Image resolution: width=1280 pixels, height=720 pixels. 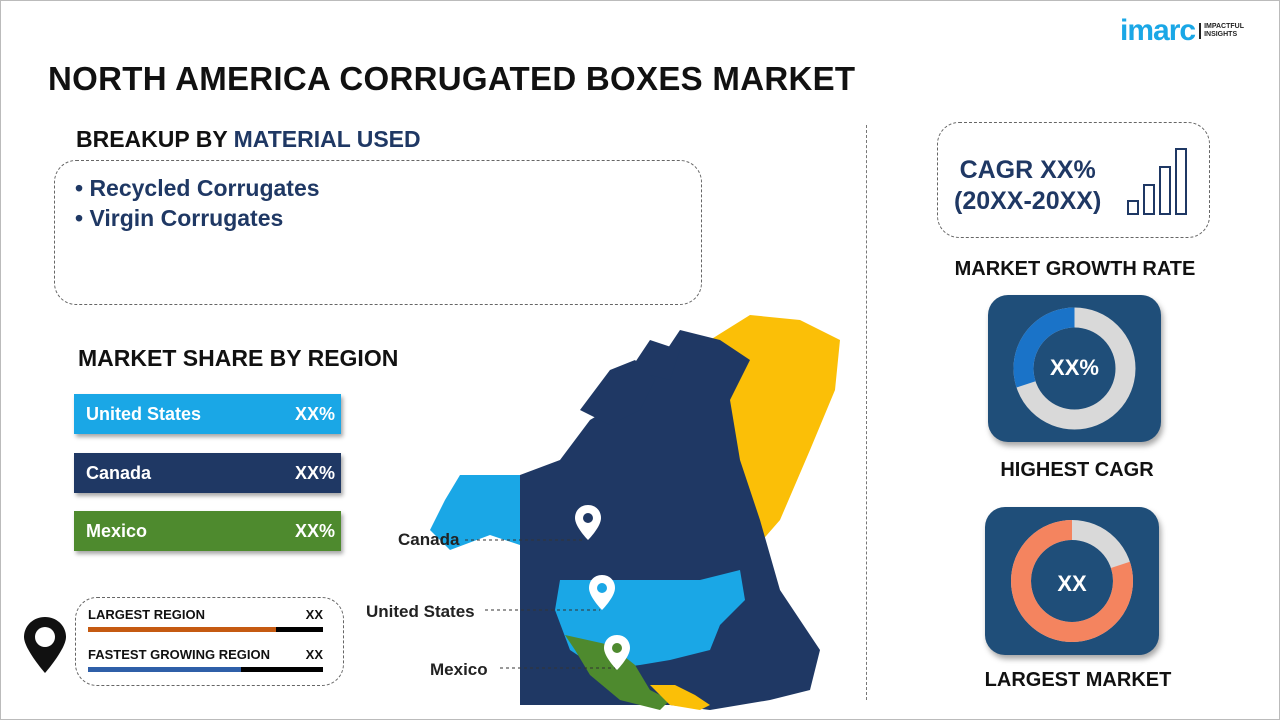 I want to click on us-pin-icon, so click(x=602, y=592).